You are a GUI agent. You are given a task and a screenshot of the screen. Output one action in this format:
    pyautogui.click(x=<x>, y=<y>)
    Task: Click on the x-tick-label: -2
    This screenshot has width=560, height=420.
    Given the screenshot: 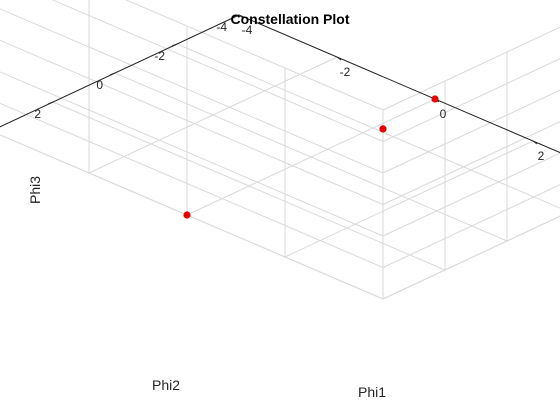 What is the action you would take?
    pyautogui.click(x=345, y=72)
    